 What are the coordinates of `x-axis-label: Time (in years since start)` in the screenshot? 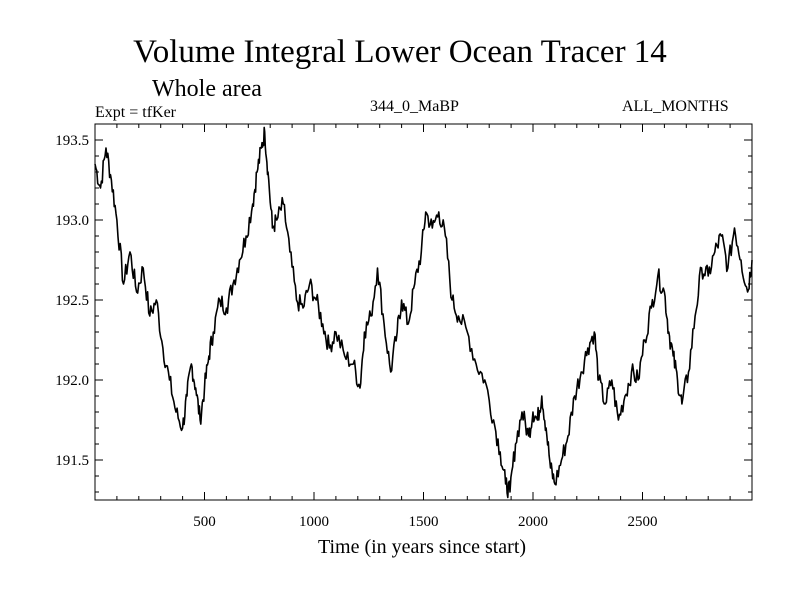 It's located at (422, 547).